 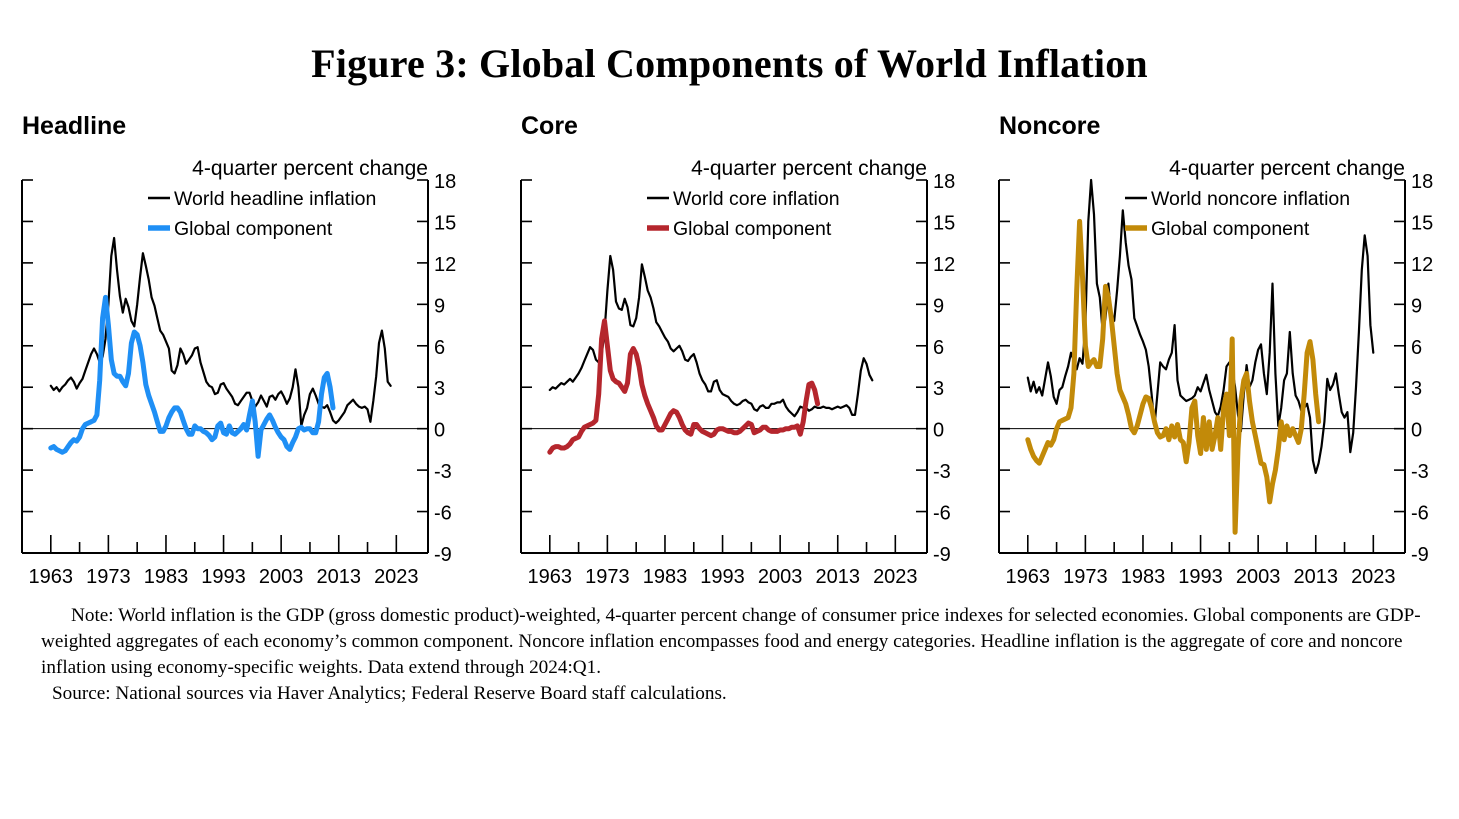 What do you see at coordinates (1050, 126) in the screenshot?
I see `panel-title-noncore: Noncore` at bounding box center [1050, 126].